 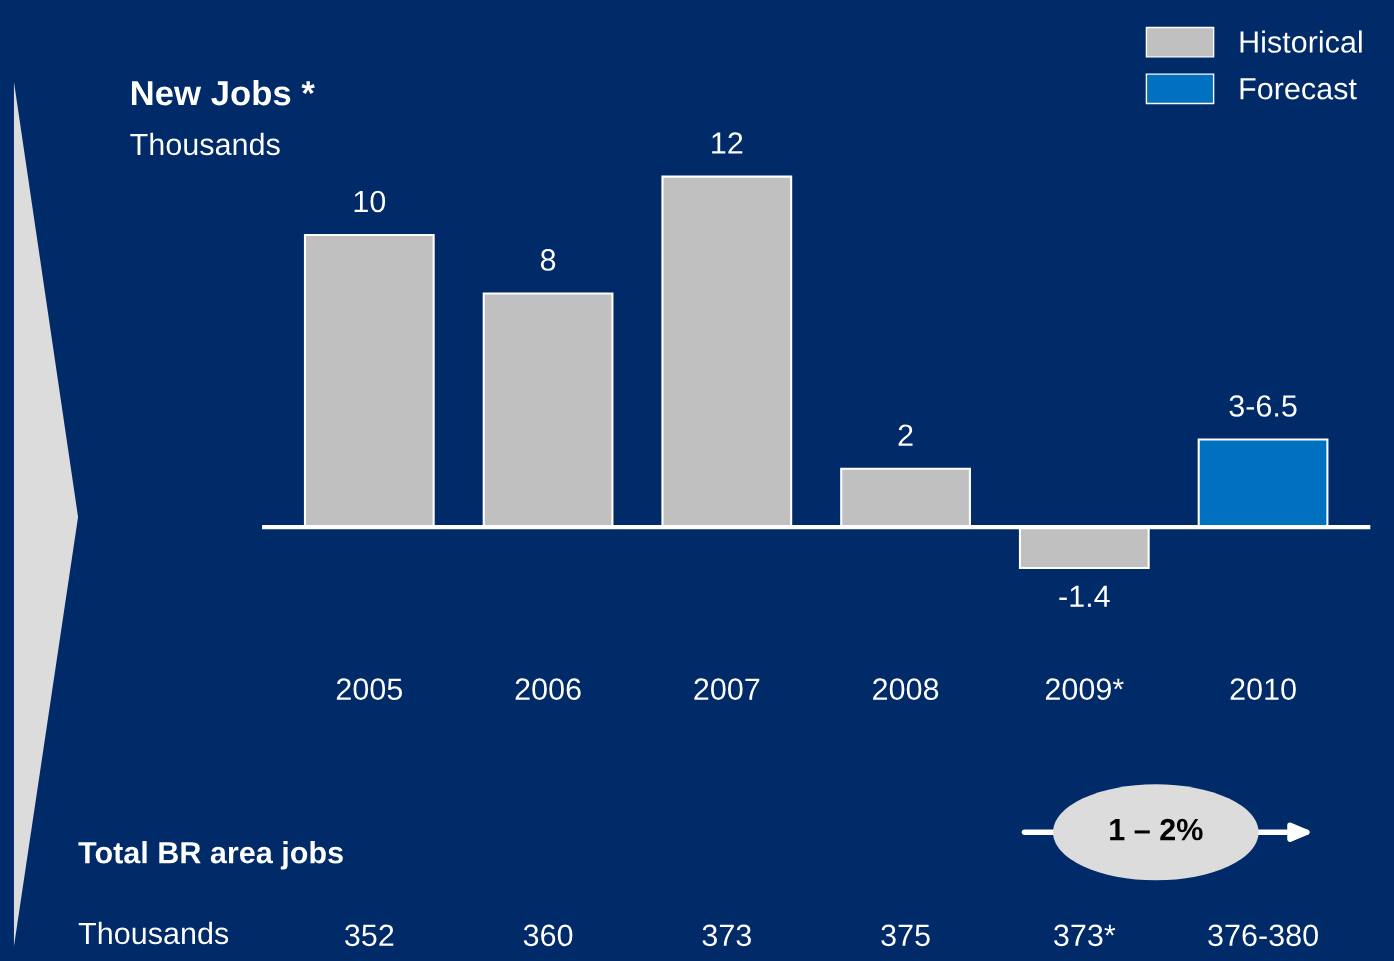 I want to click on legend-label: Historical, so click(x=1301, y=41).